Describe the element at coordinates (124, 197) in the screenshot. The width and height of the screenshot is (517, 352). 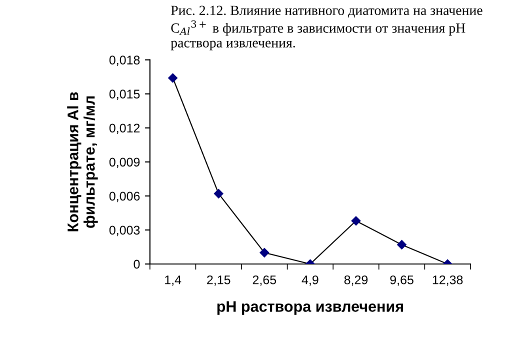
I see `y-tick-label: 0,006` at that location.